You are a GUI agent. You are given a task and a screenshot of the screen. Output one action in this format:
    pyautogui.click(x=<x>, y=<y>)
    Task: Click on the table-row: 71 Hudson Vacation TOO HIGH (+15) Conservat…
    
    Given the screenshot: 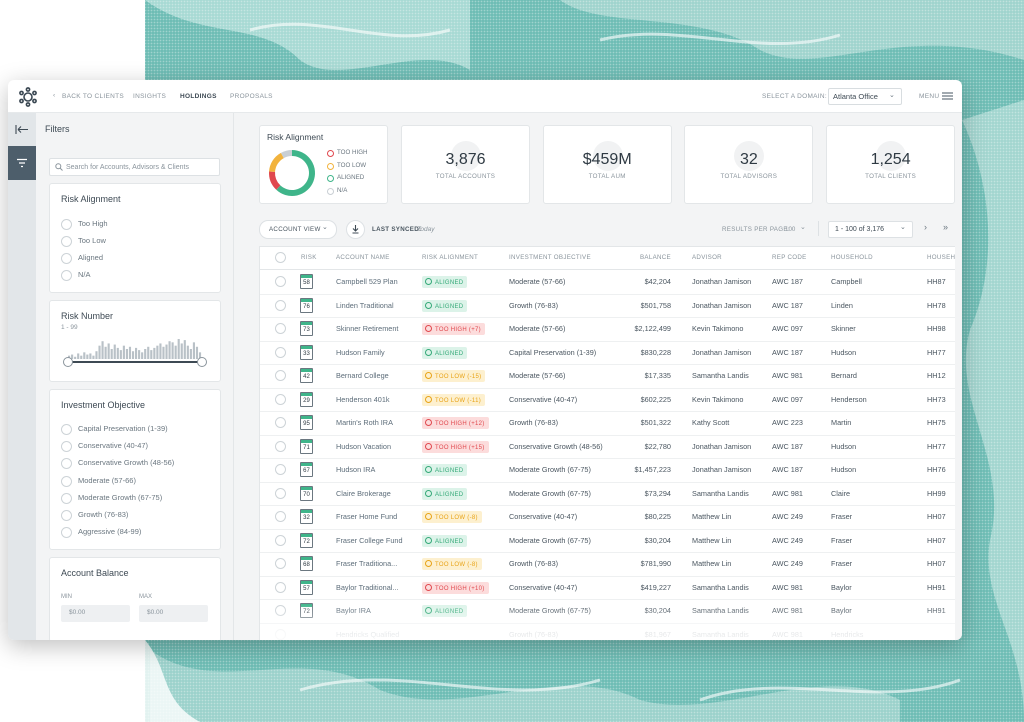 What is the action you would take?
    pyautogui.click(x=607, y=447)
    